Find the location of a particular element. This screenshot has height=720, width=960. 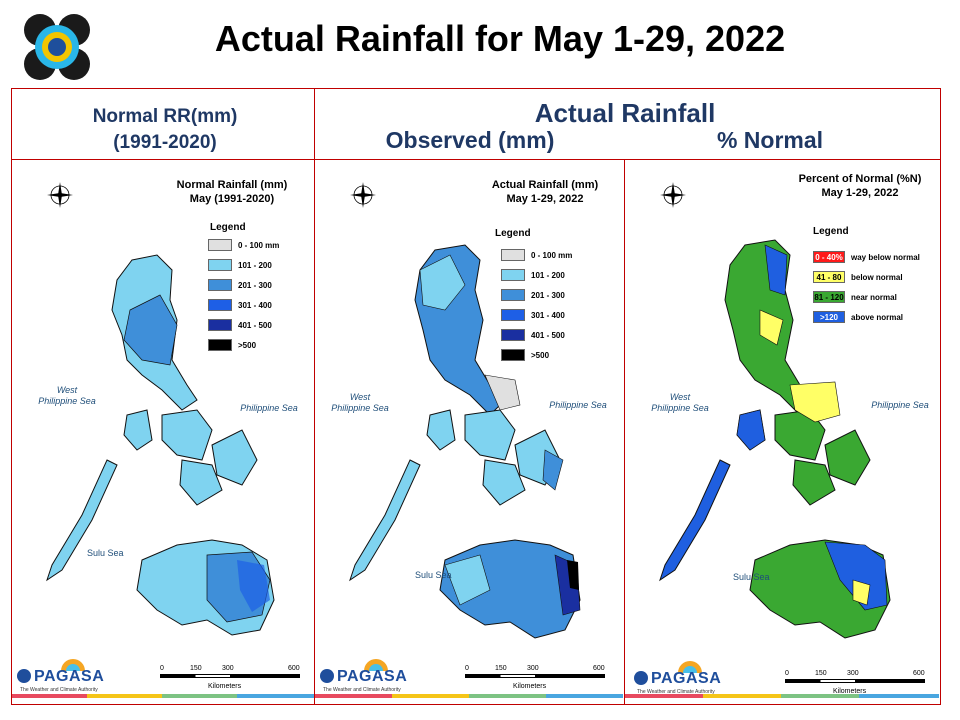

legend-item: 41 - 80 below normal is located at coordinates (858, 277).